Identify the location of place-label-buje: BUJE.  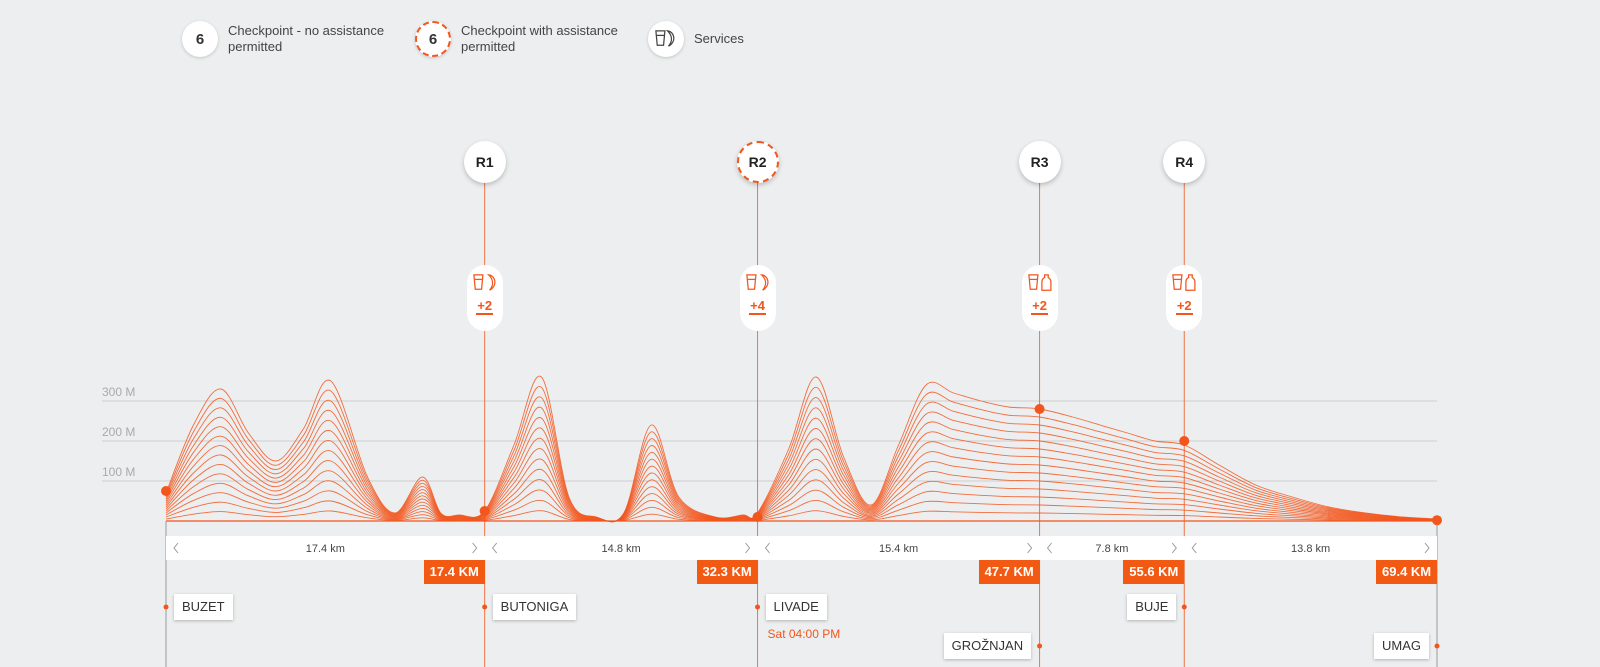
(1152, 607).